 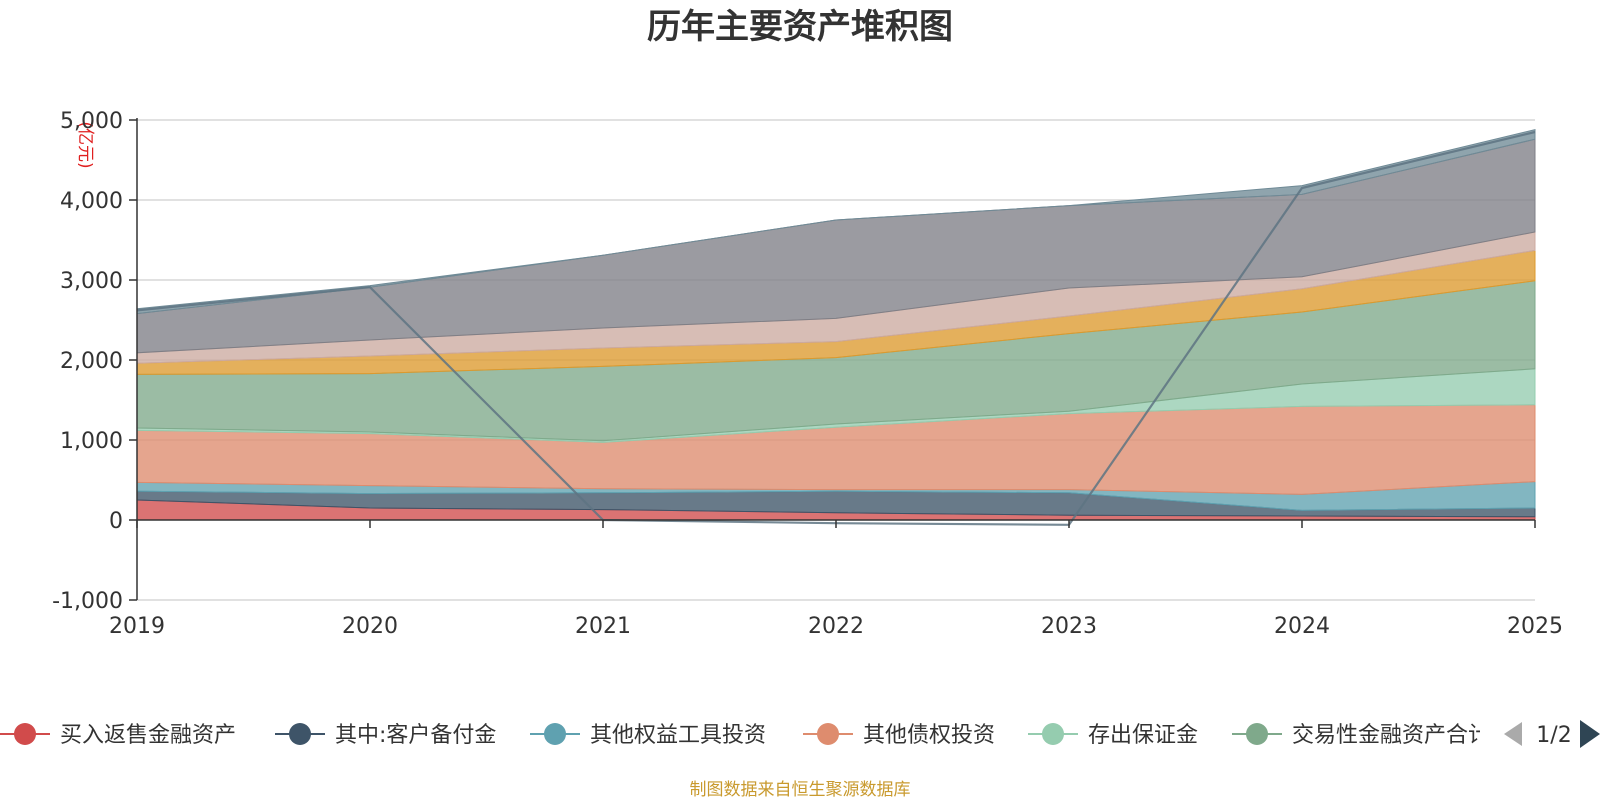 I want to click on y-tick-label: 0, so click(x=116, y=521).